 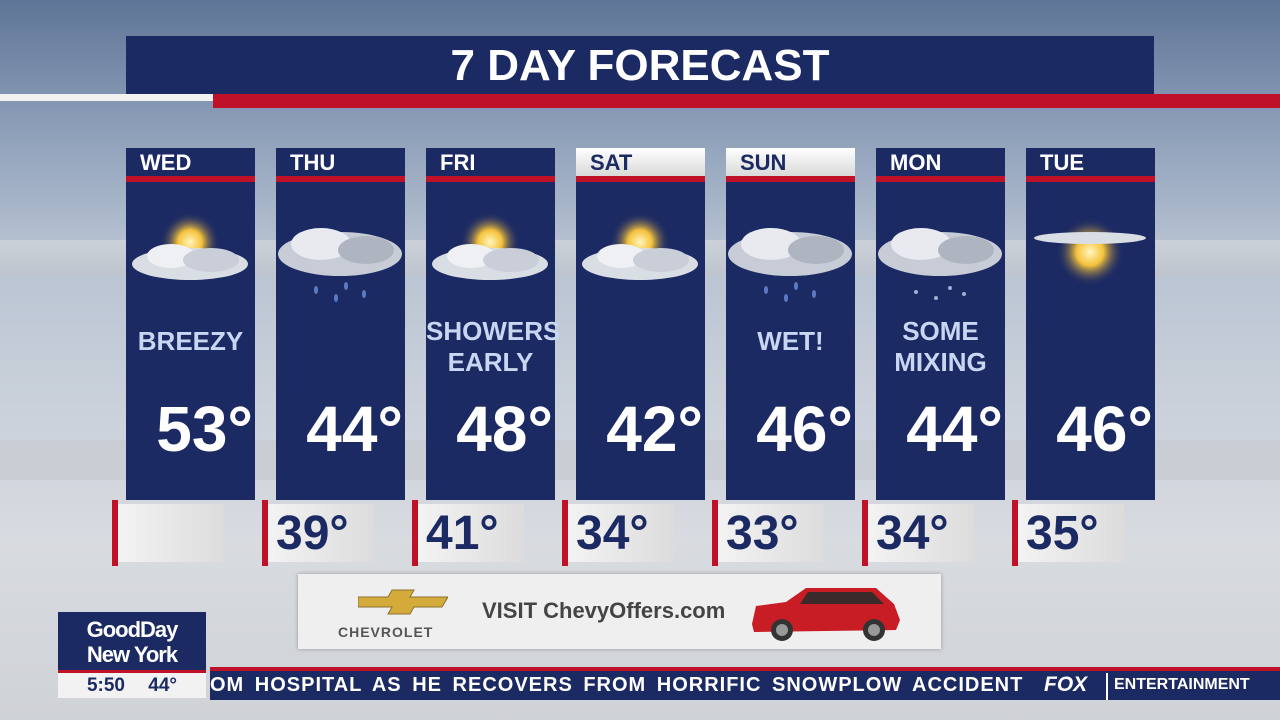 I want to click on condition-text: SOME MIXING, so click(x=940, y=347).